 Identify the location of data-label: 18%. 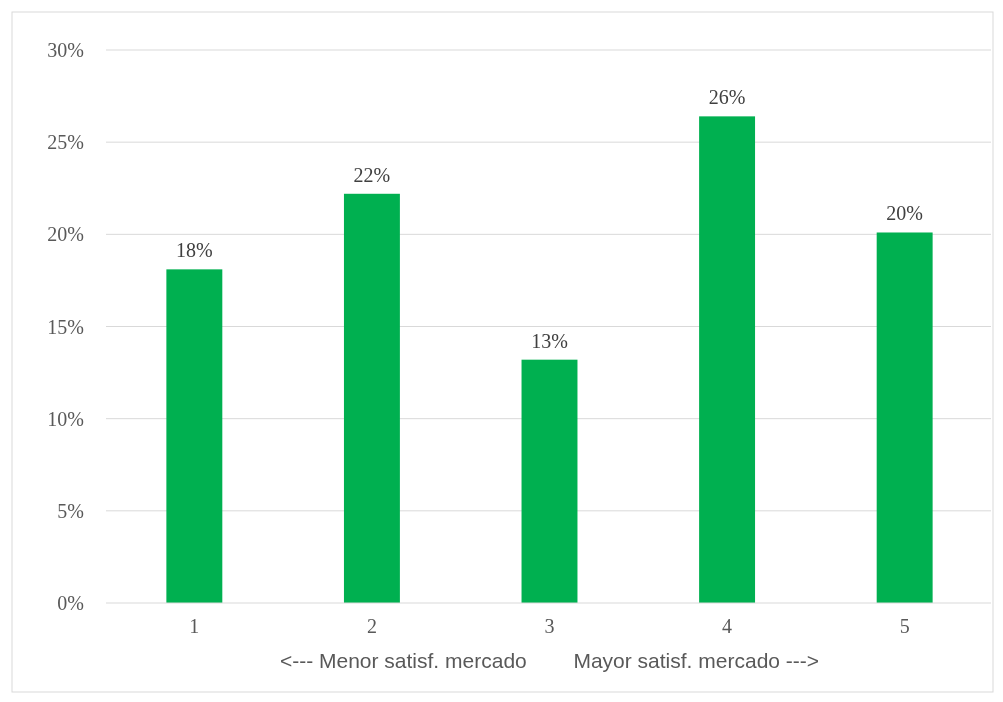
(194, 250).